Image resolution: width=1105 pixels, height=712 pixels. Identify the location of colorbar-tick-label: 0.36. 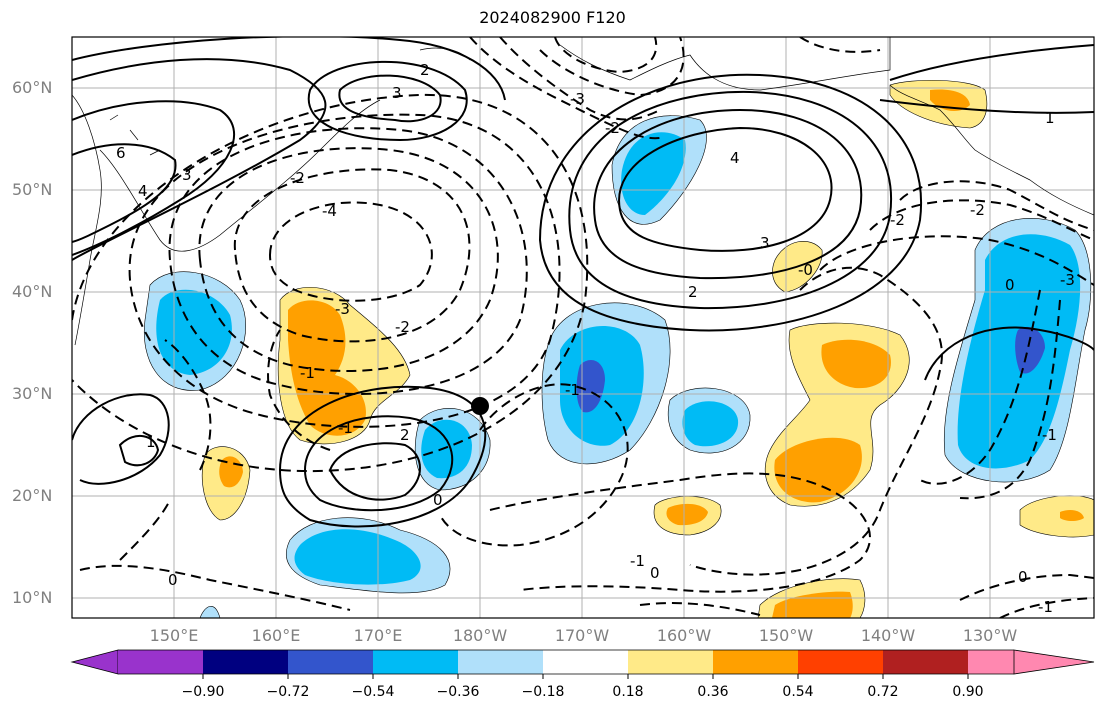
(713, 692).